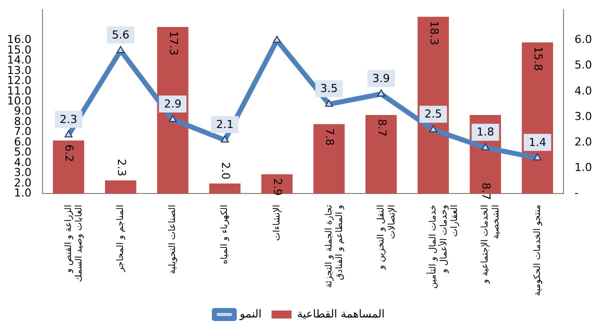 This screenshot has height=330, width=599. I want to click on data-label: 3.9, so click(381, 78).